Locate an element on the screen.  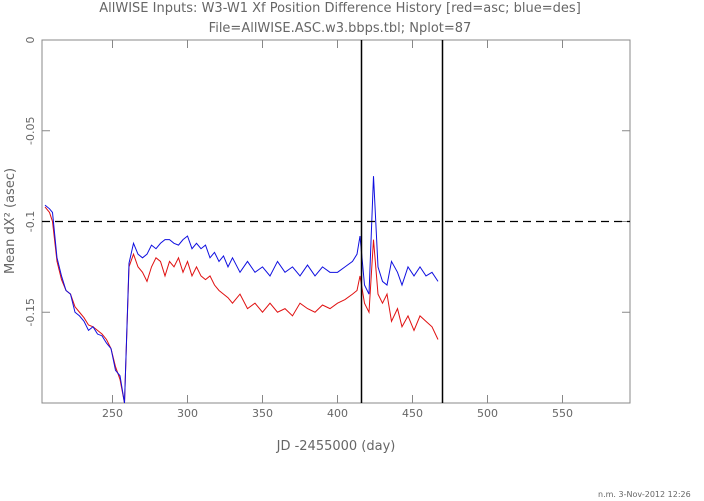
chart-subtitle: File=AllWISE.ASC.w3.bbps.tbl; Nplot=87 is located at coordinates (340, 28).